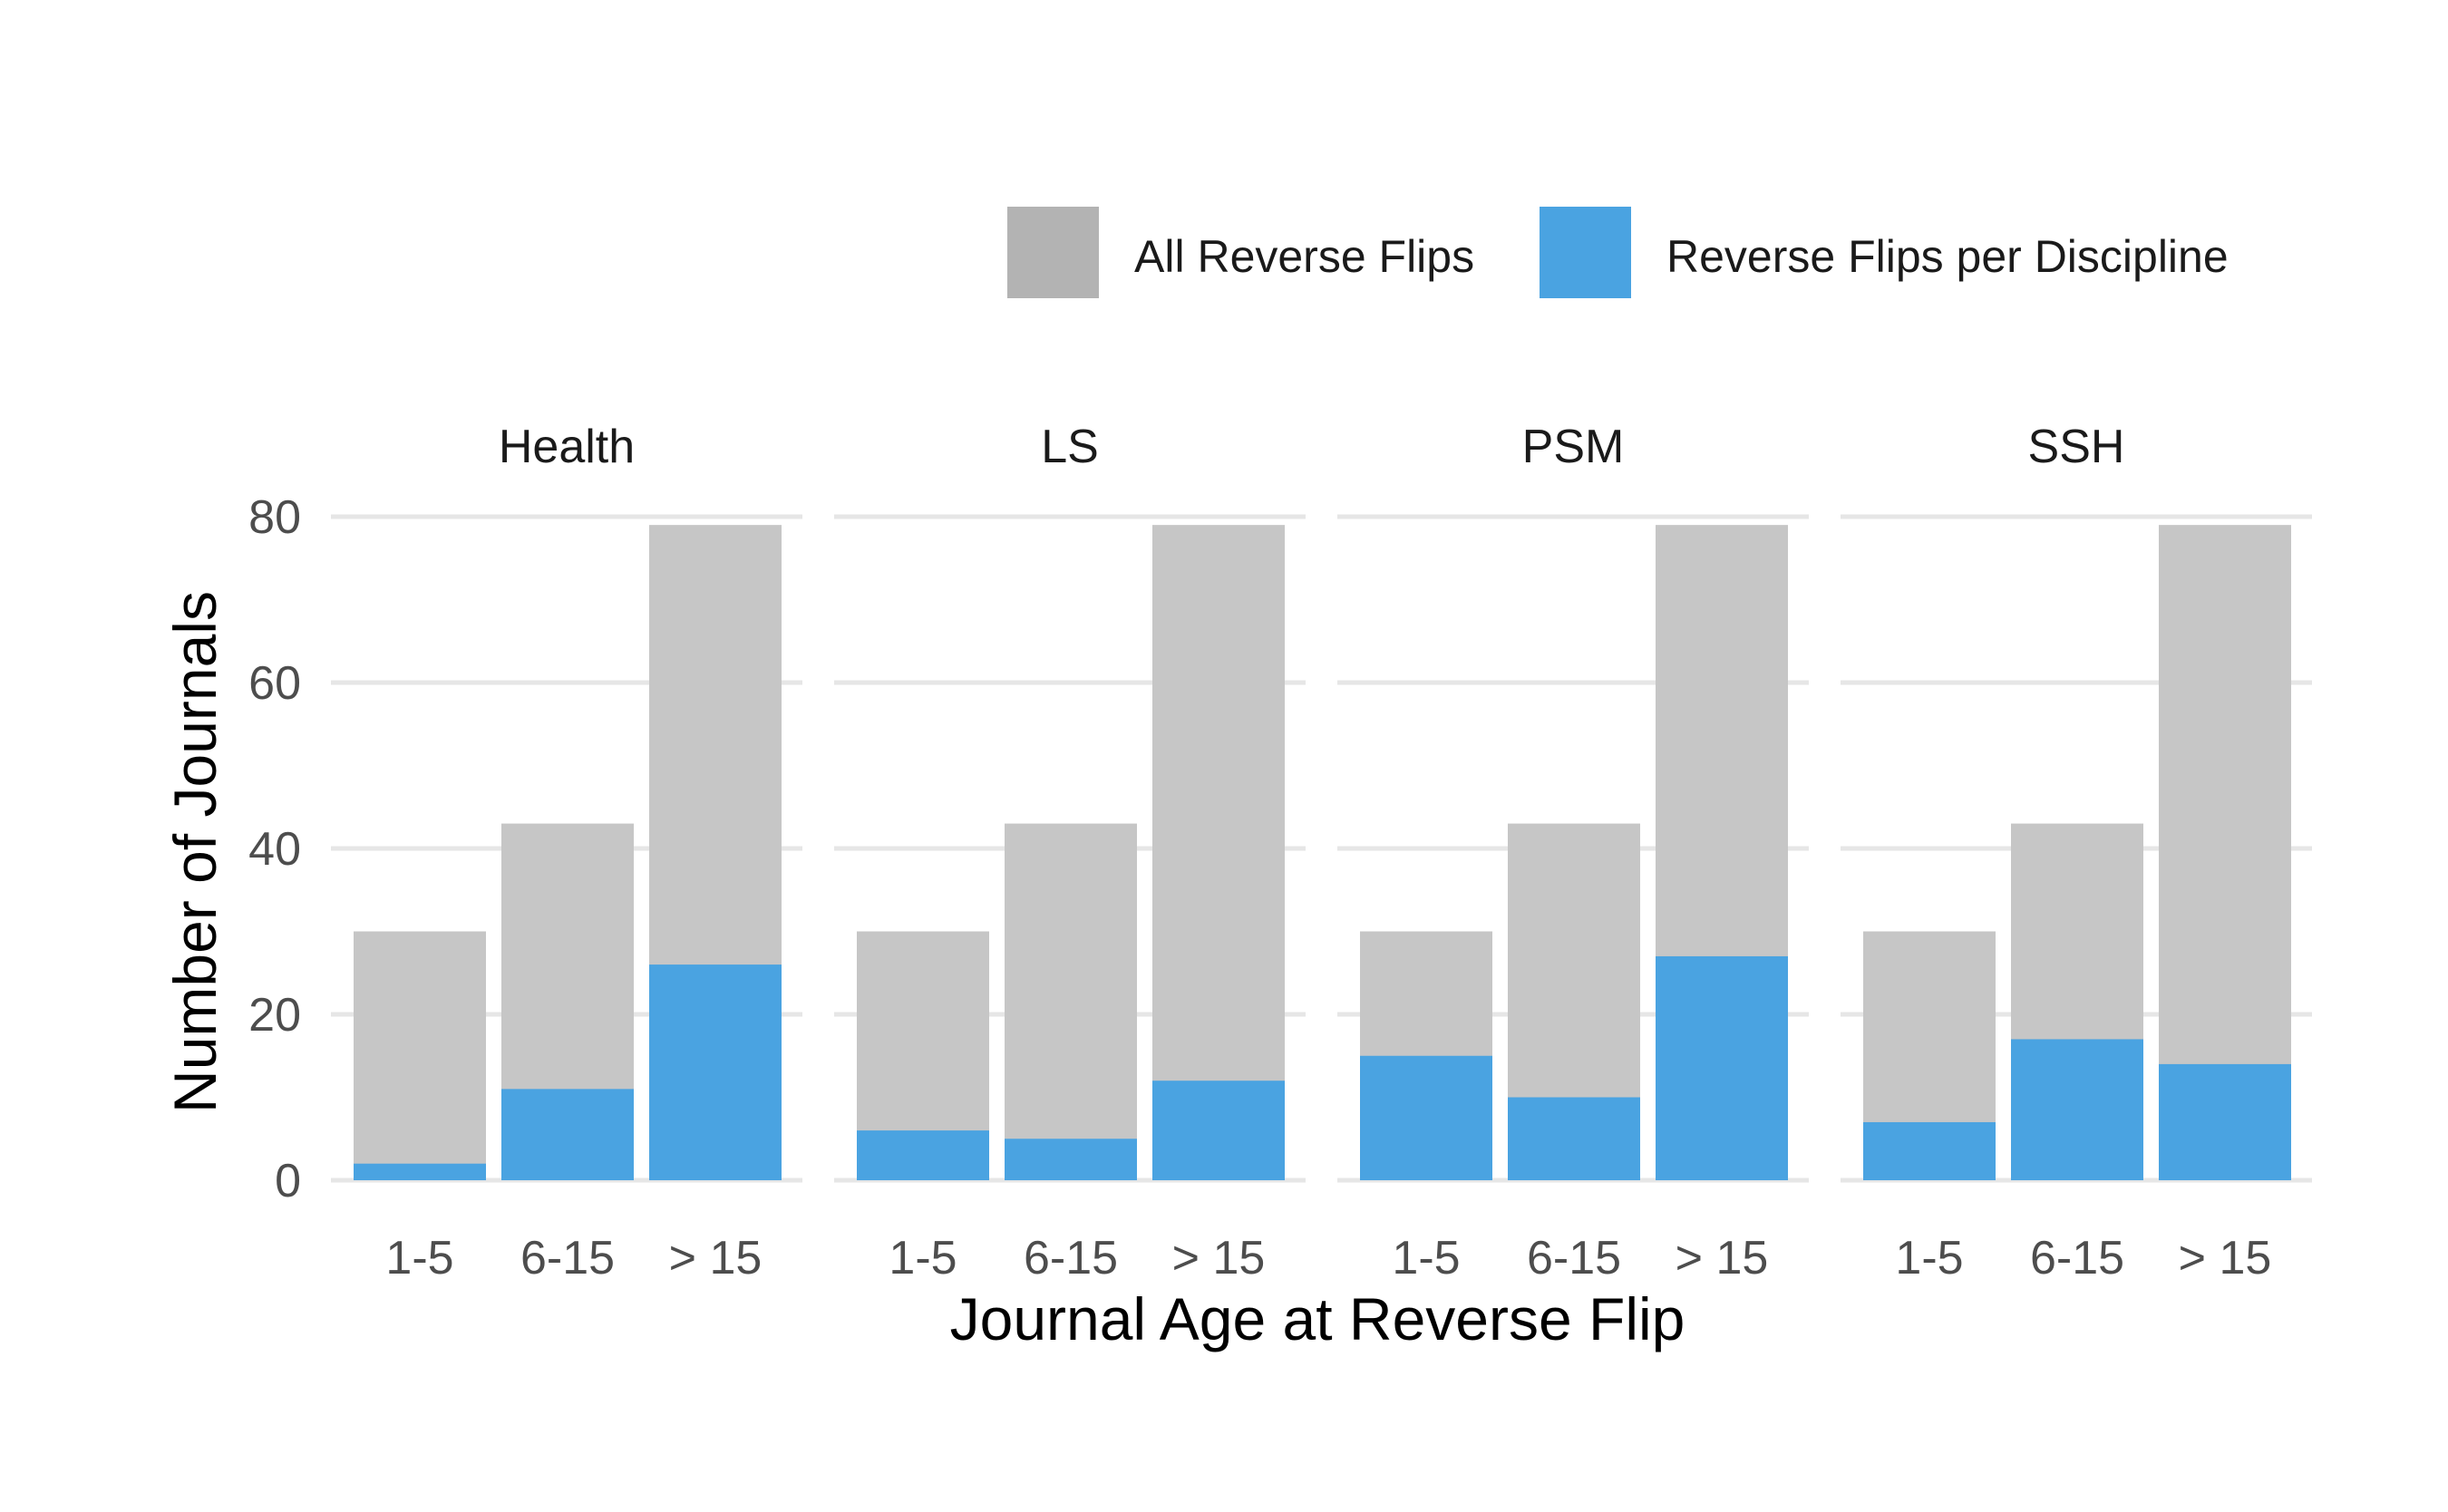 Image resolution: width=2448 pixels, height=1512 pixels. Describe the element at coordinates (1053, 253) in the screenshot. I see `legend-swatch-all-reverse-flips` at that location.